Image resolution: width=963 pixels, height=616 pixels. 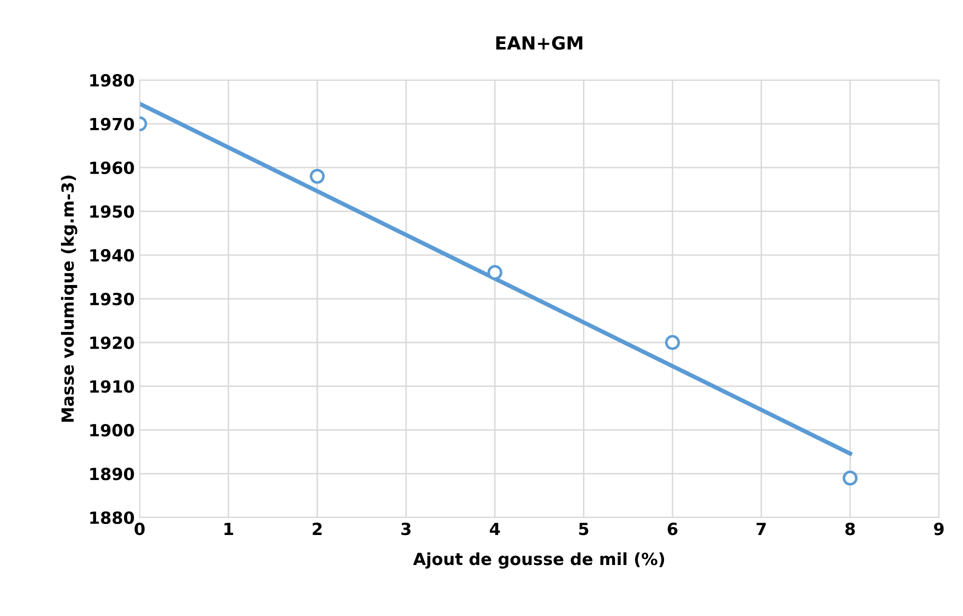 I want to click on chart-title: EAN+GM, so click(x=539, y=43).